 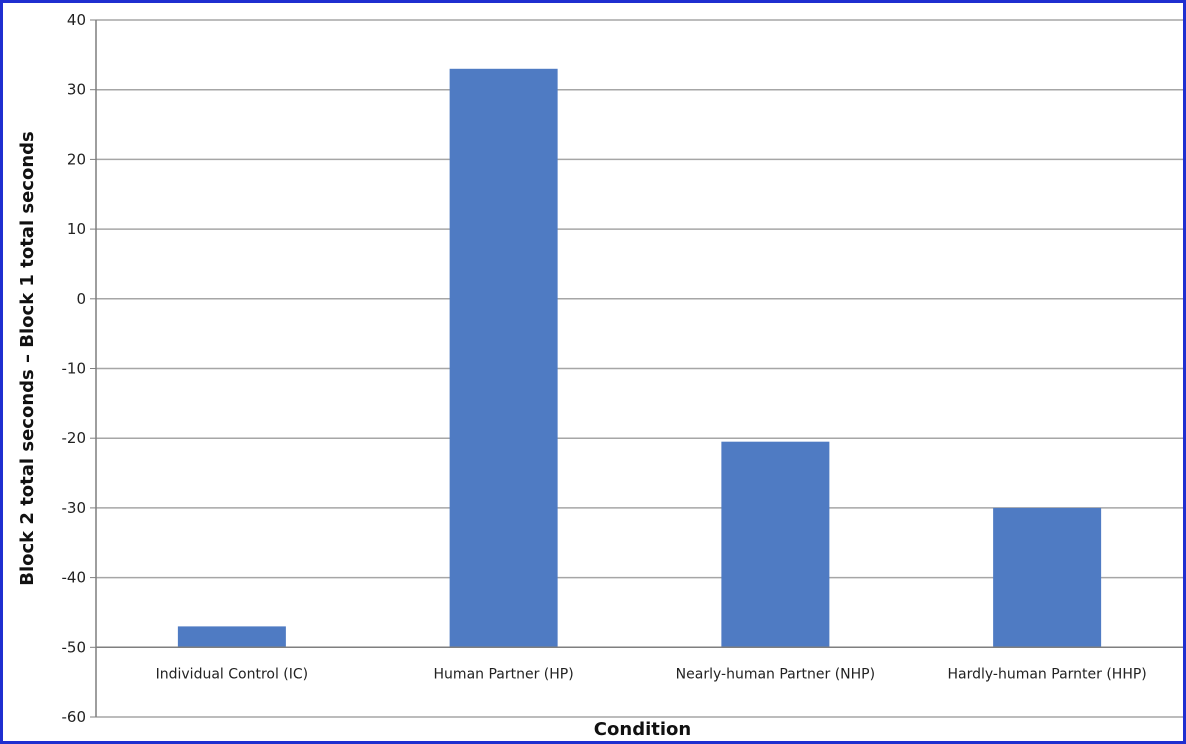 I want to click on y-tick-label: -40, so click(x=74, y=578).